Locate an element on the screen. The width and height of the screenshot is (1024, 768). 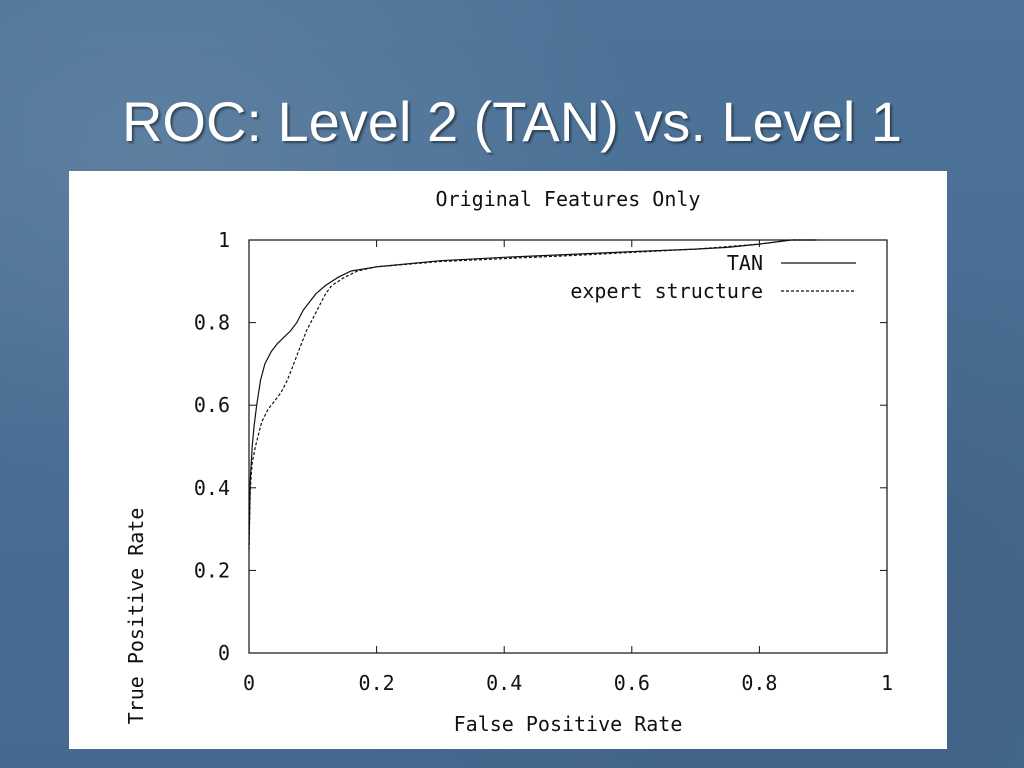
y-axis-label: True Positive Rate is located at coordinates (136, 616).